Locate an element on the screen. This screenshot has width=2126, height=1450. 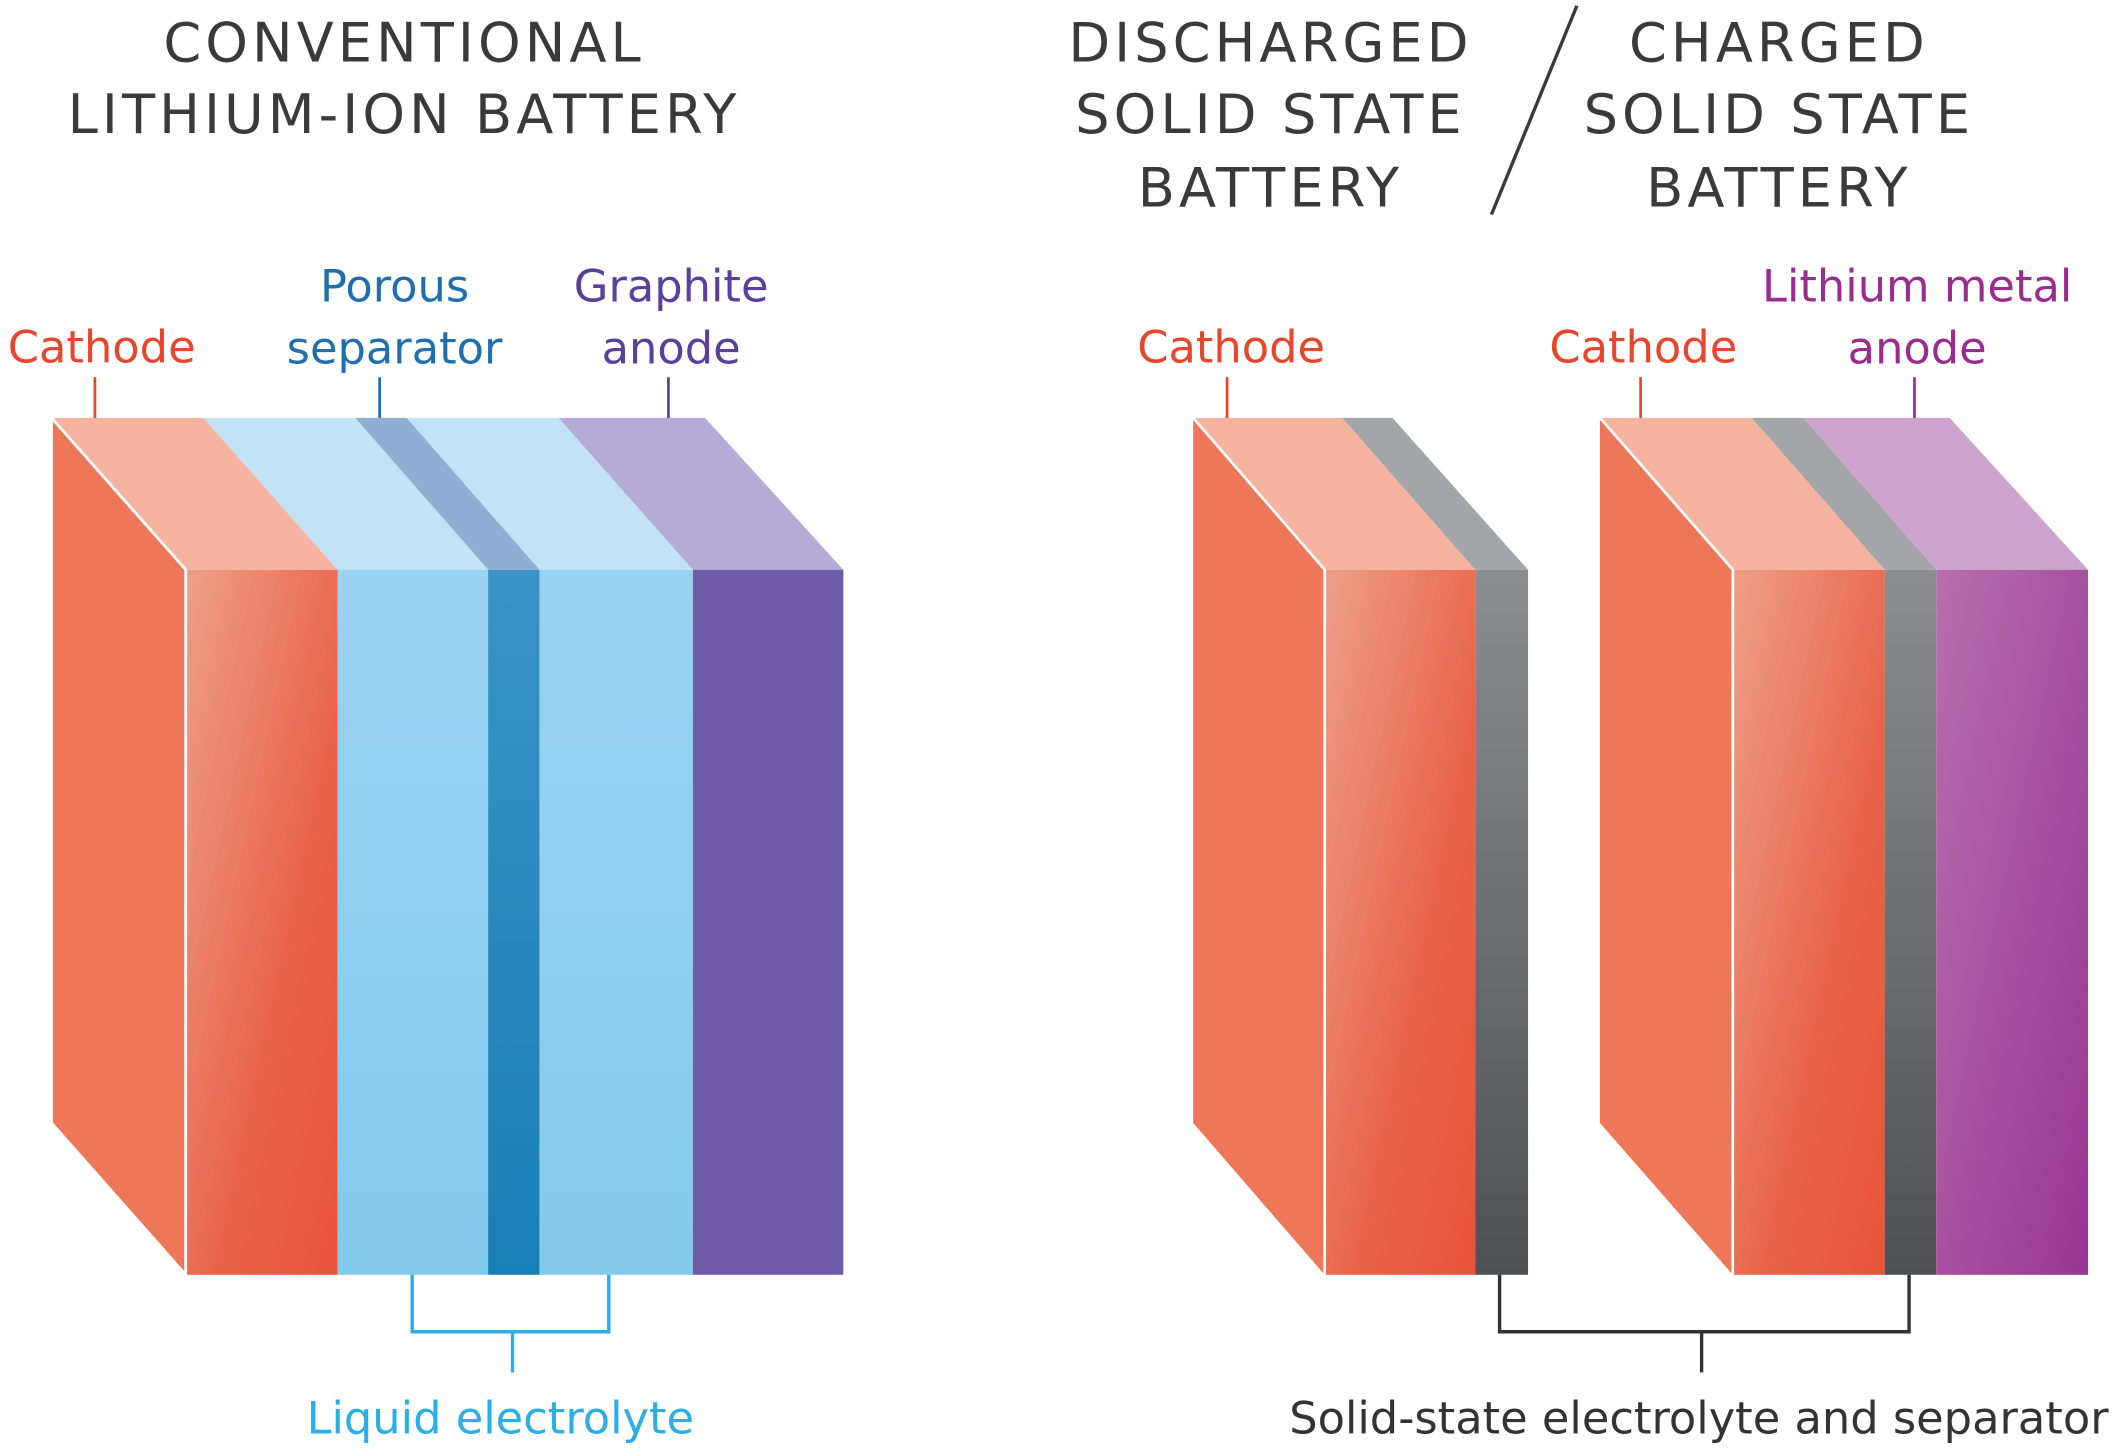
charged-title-line3: BATTERY is located at coordinates (1778, 187).